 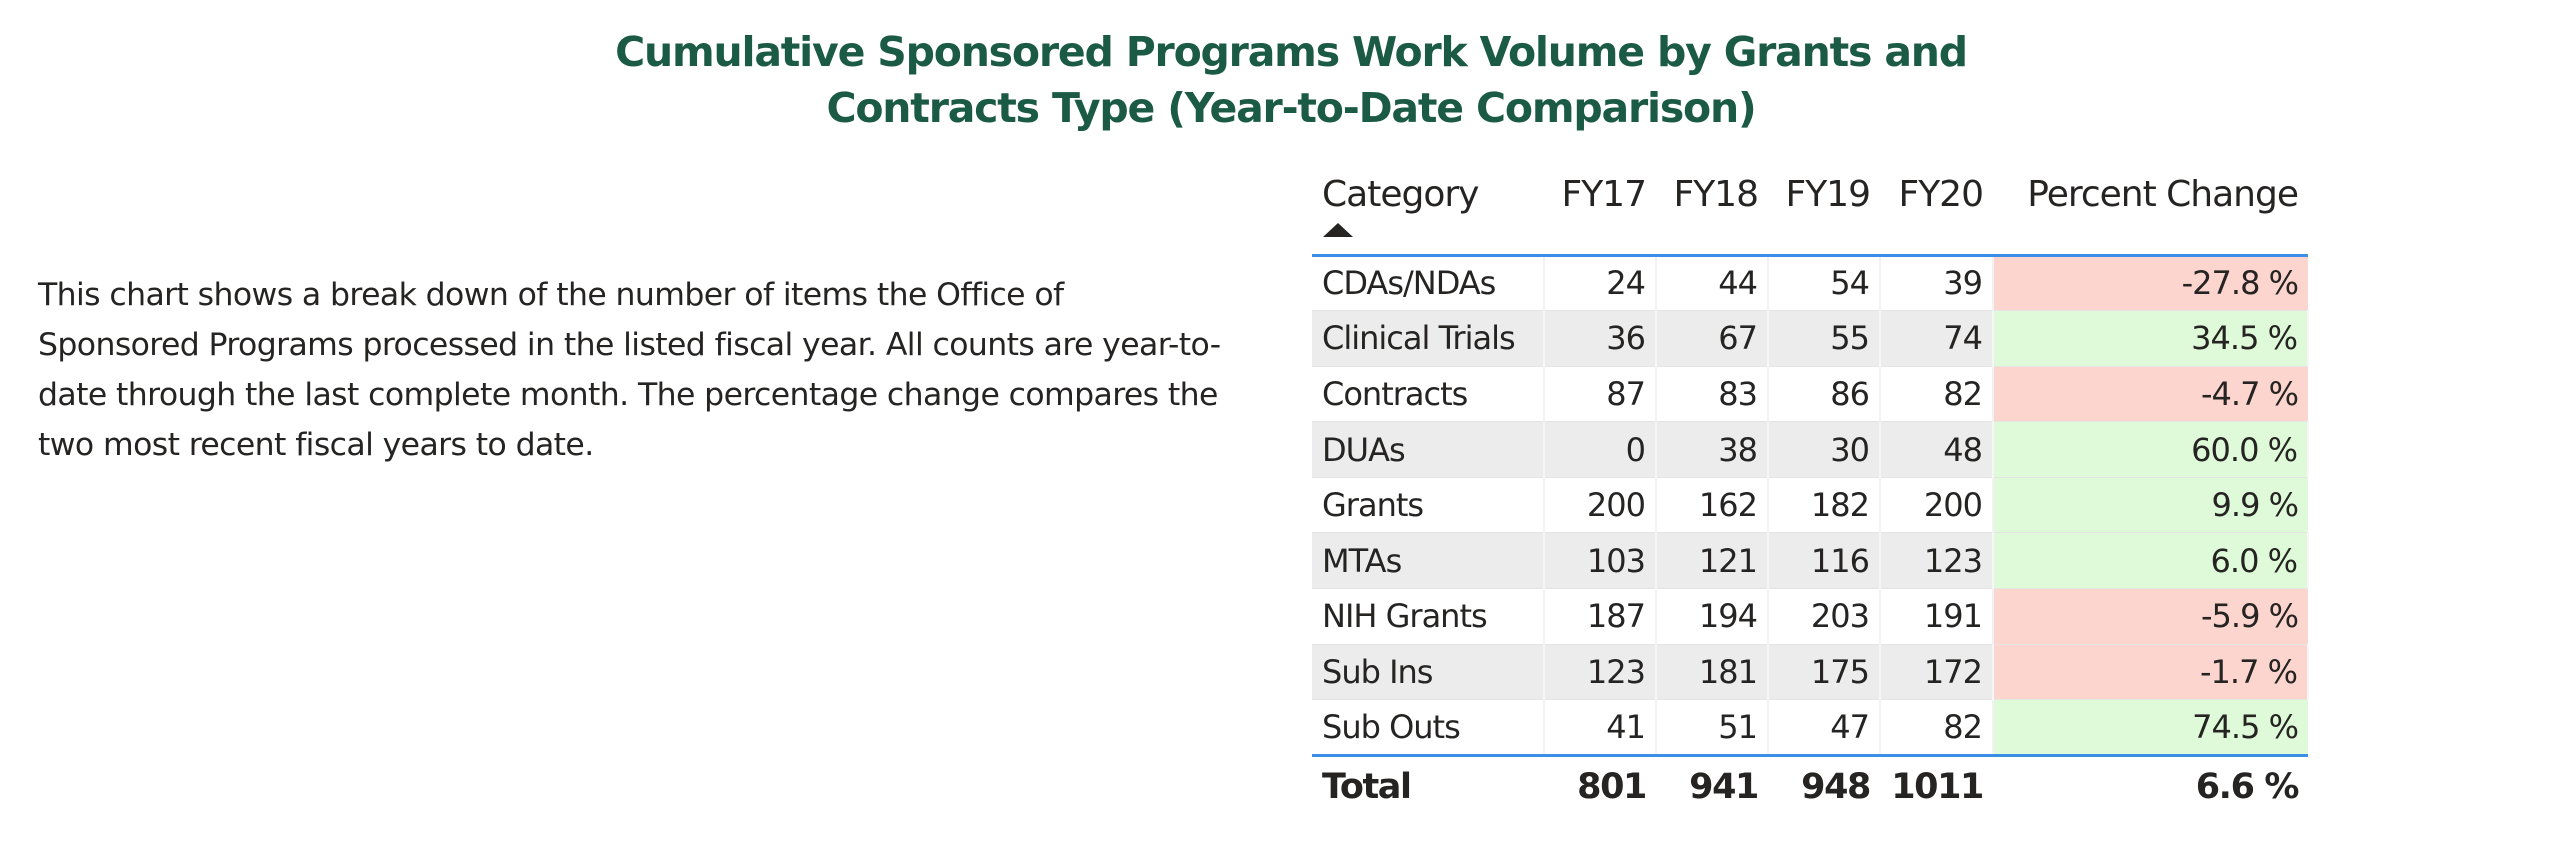 What do you see at coordinates (1600, 449) in the screenshot?
I see `cell-fy17: 0` at bounding box center [1600, 449].